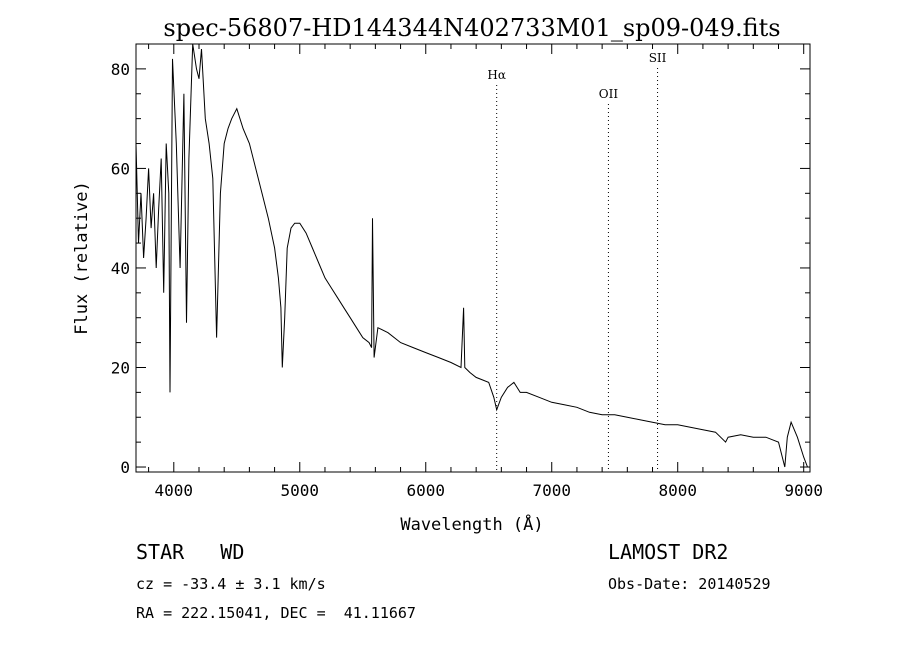 The height and width of the screenshot is (650, 900). What do you see at coordinates (300, 490) in the screenshot?
I see `x-tick-label: 5000` at bounding box center [300, 490].